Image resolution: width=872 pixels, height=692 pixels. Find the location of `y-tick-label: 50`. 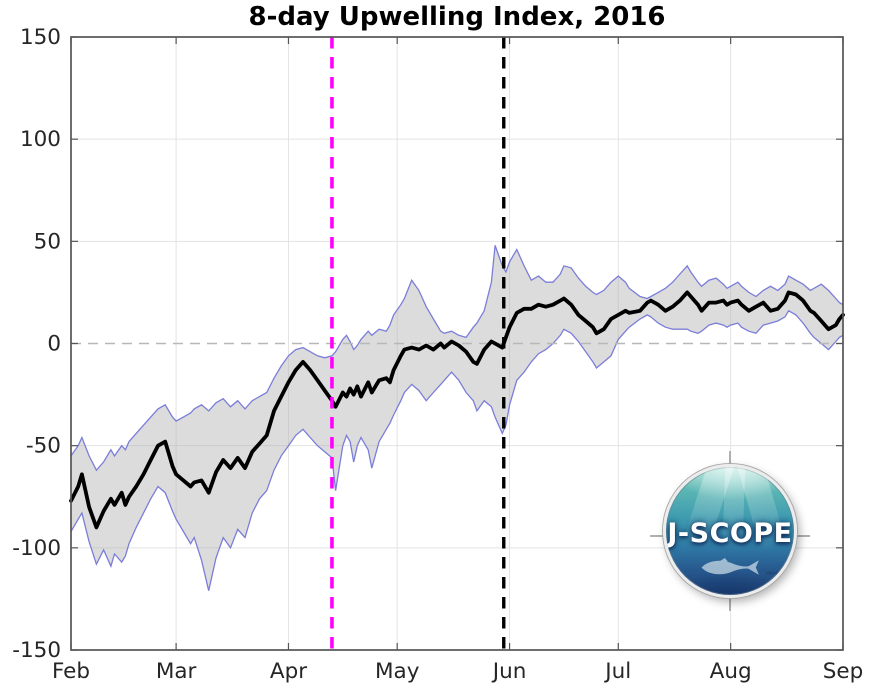

y-tick-label: 50 is located at coordinates (47, 241).